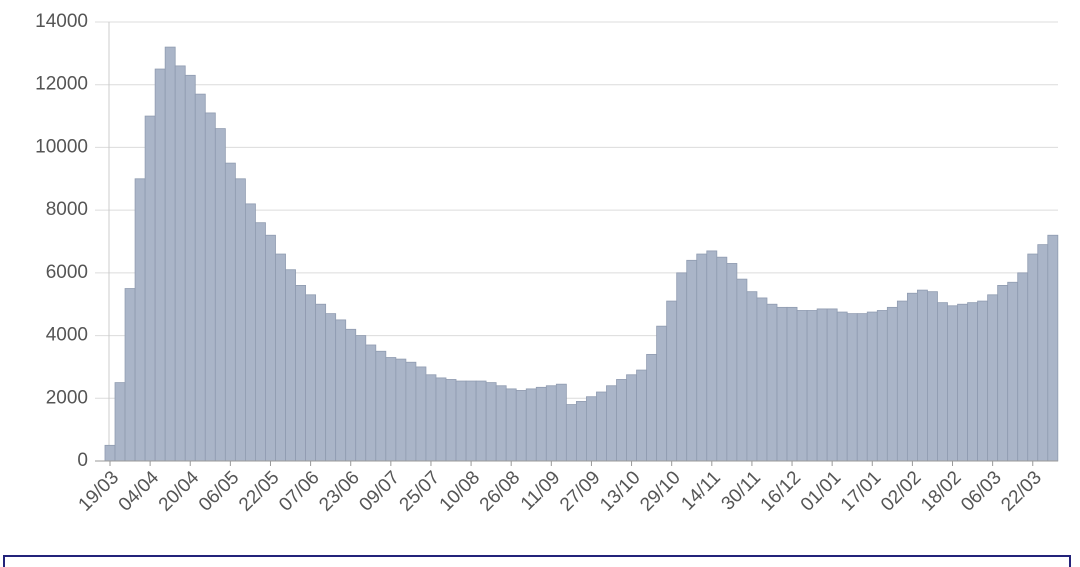 The image size is (1080, 567). I want to click on x-tick-label: 06/05, so click(219, 491).